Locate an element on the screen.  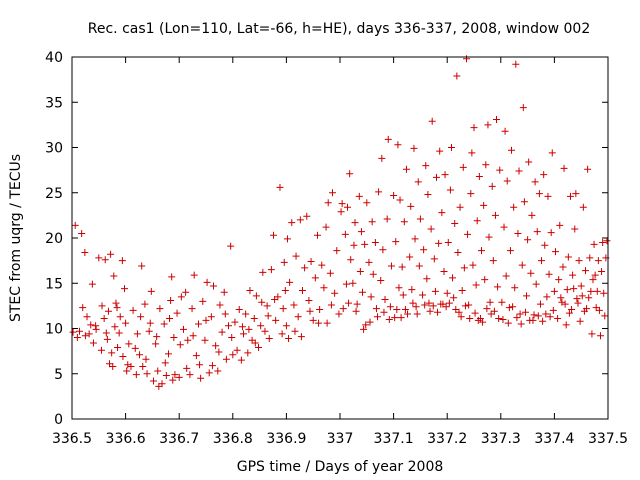
x-axis-label: GPS time / Days of year 2008 is located at coordinates (340, 467).